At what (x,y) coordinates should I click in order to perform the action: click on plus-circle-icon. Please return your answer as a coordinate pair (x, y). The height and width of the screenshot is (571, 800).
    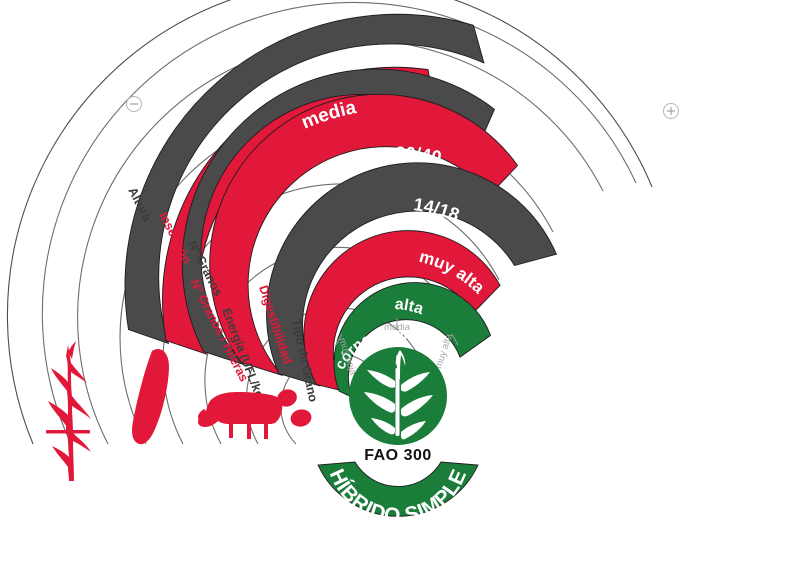
    Looking at the image, I should click on (671, 111).